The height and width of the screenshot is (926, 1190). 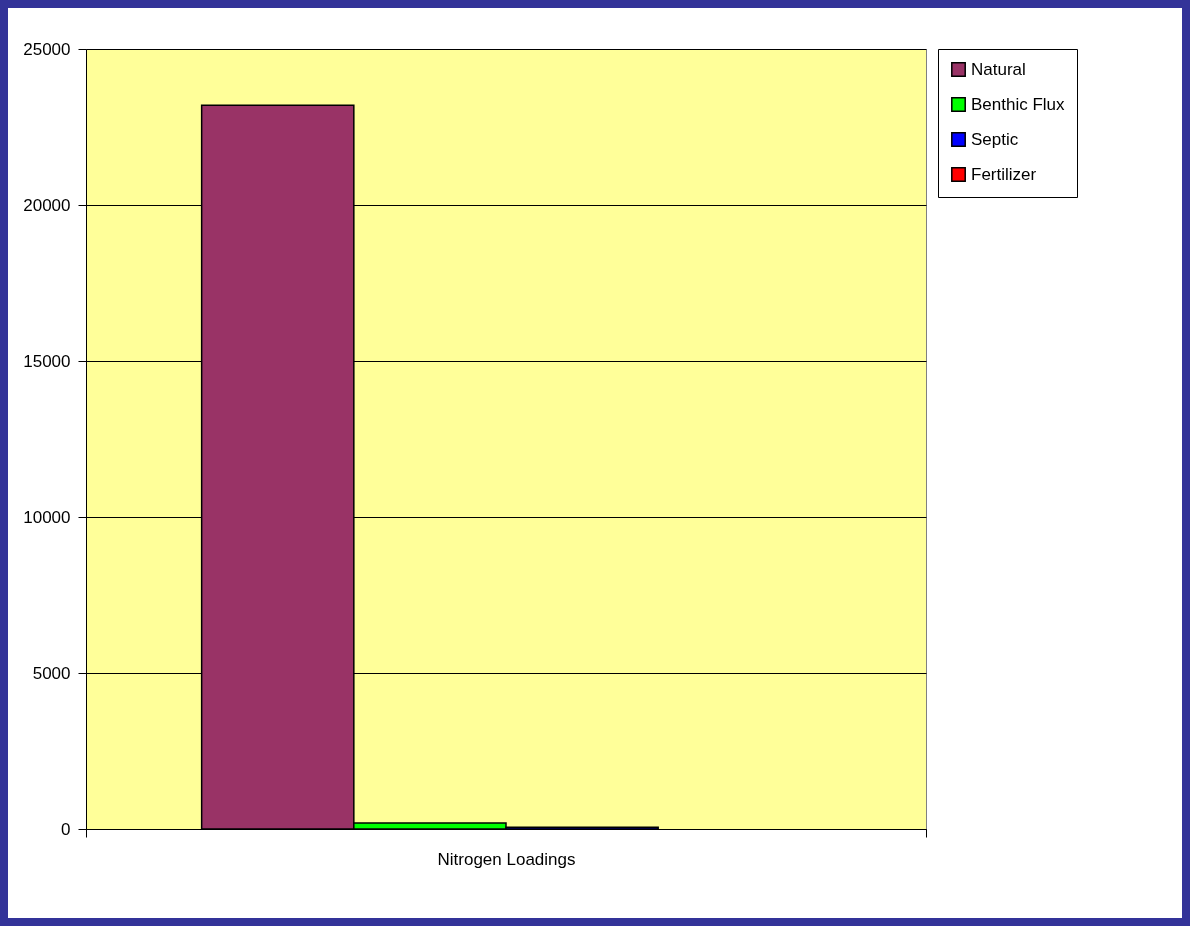 What do you see at coordinates (47, 49) in the screenshot?
I see `y-tick-label: 25000` at bounding box center [47, 49].